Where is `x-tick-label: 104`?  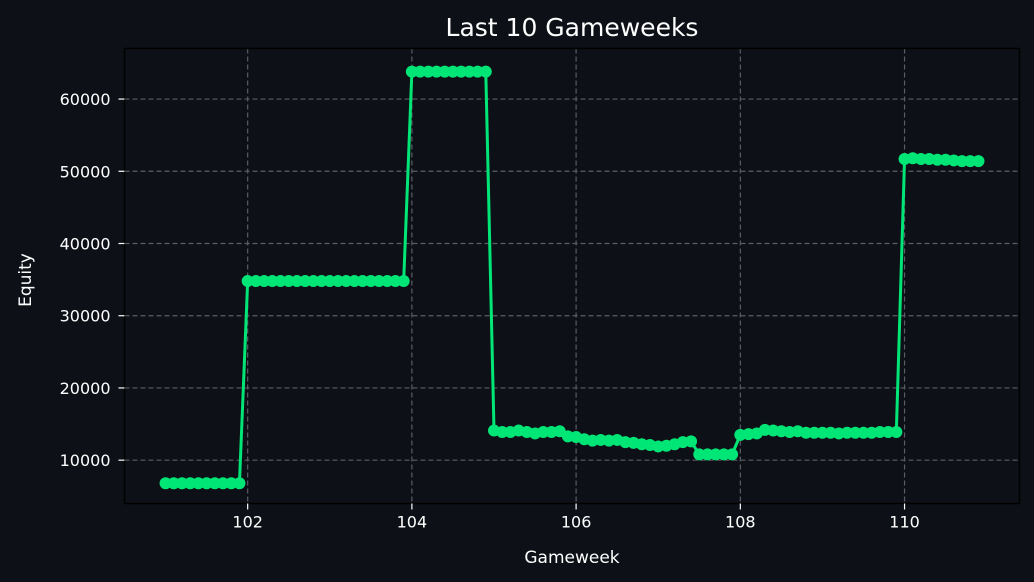 x-tick-label: 104 is located at coordinates (412, 522).